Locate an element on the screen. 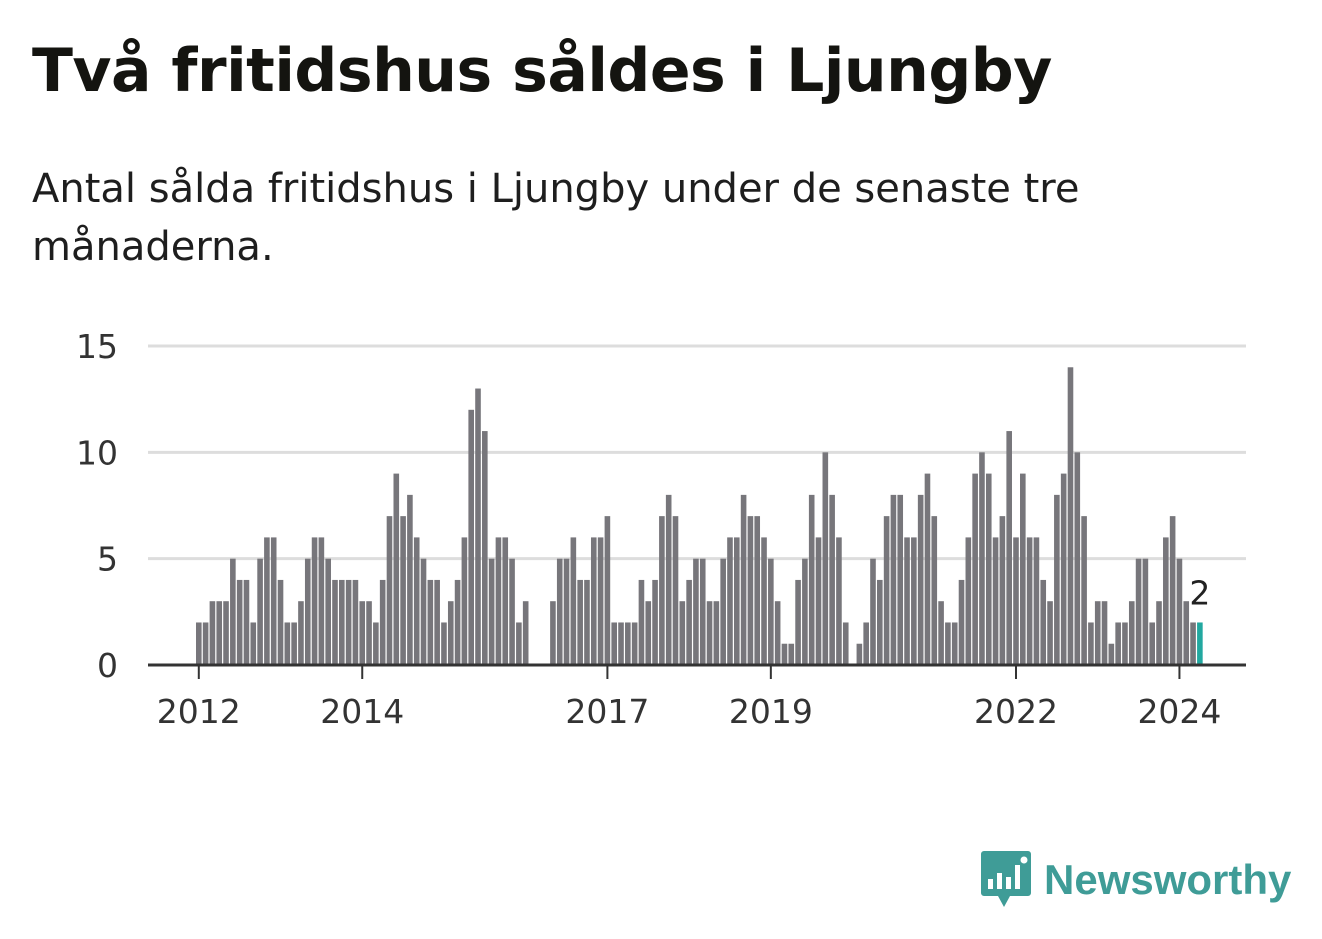 The image size is (1322, 939). y-tick-label-5: 5 is located at coordinates (107, 559).